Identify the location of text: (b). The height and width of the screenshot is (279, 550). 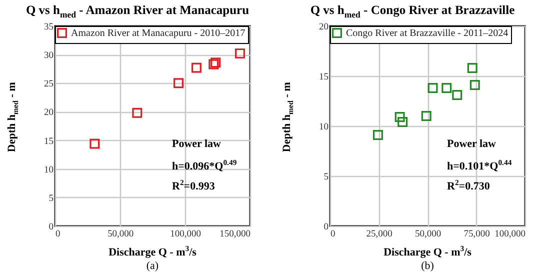
(427, 267).